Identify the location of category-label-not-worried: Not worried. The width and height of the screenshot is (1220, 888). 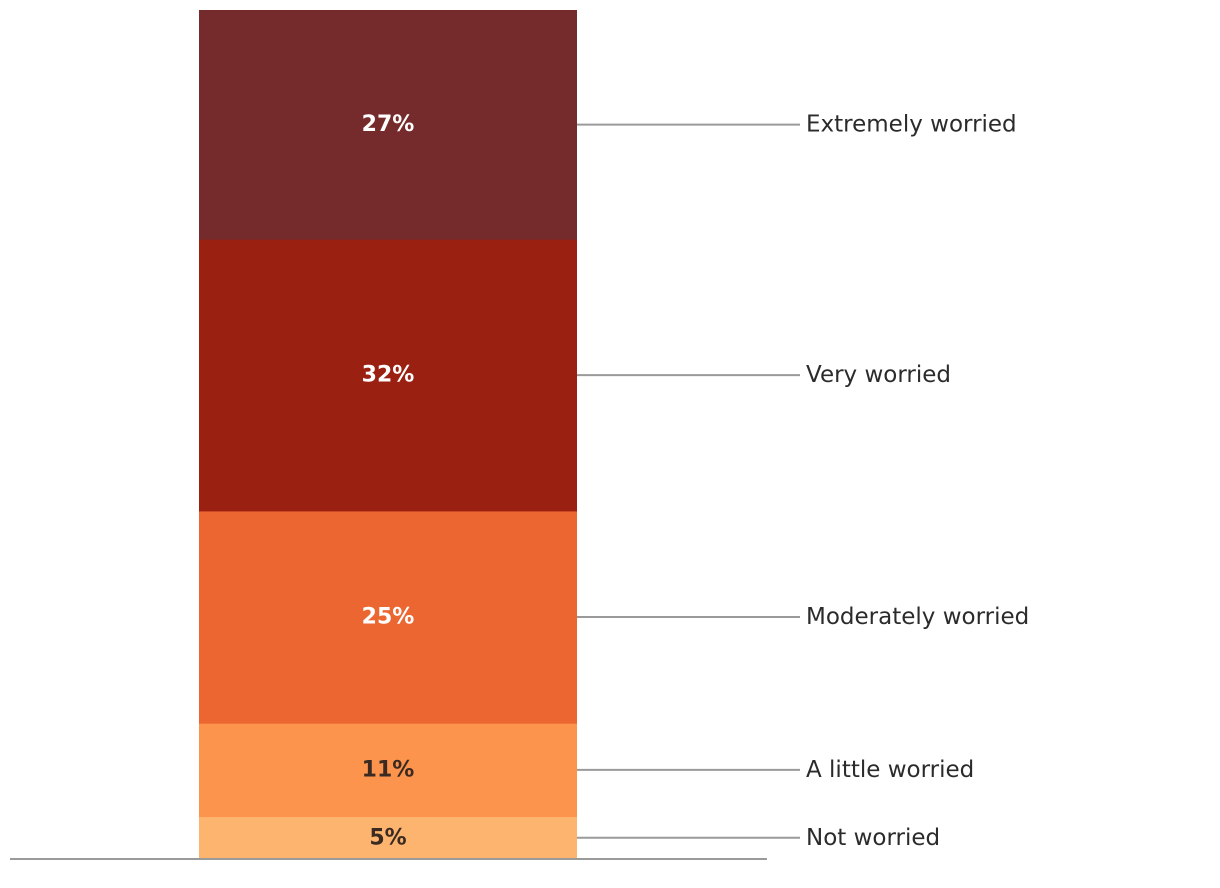
(873, 838).